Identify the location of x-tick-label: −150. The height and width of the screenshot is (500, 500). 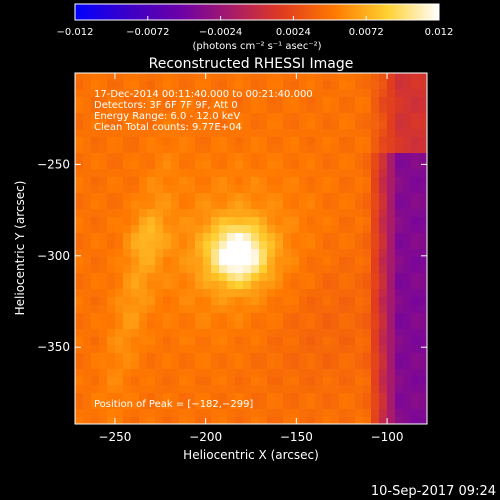
(296, 437).